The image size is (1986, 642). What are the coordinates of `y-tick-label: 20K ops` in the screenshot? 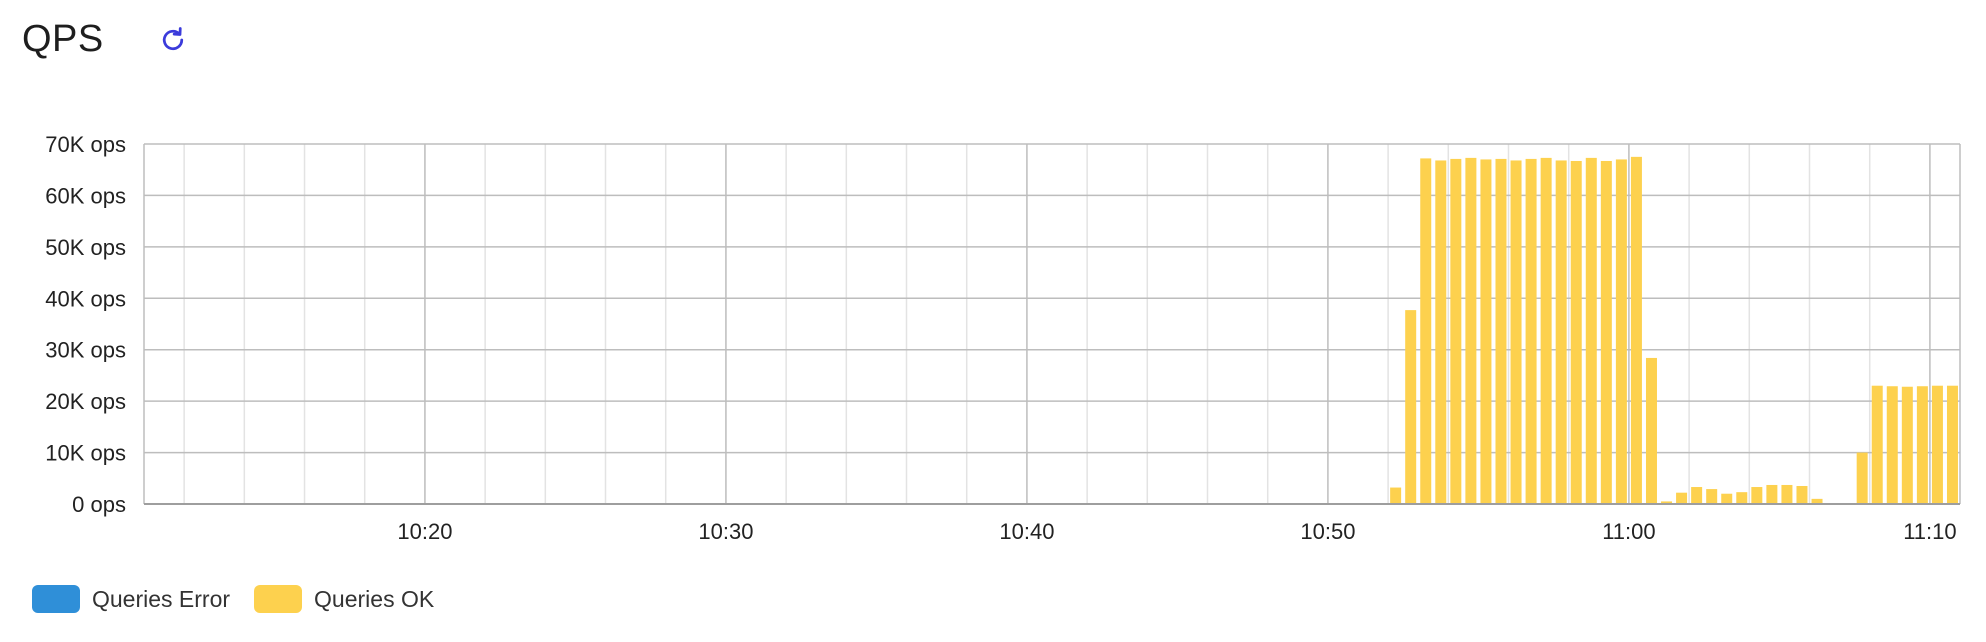 It's located at (85, 401).